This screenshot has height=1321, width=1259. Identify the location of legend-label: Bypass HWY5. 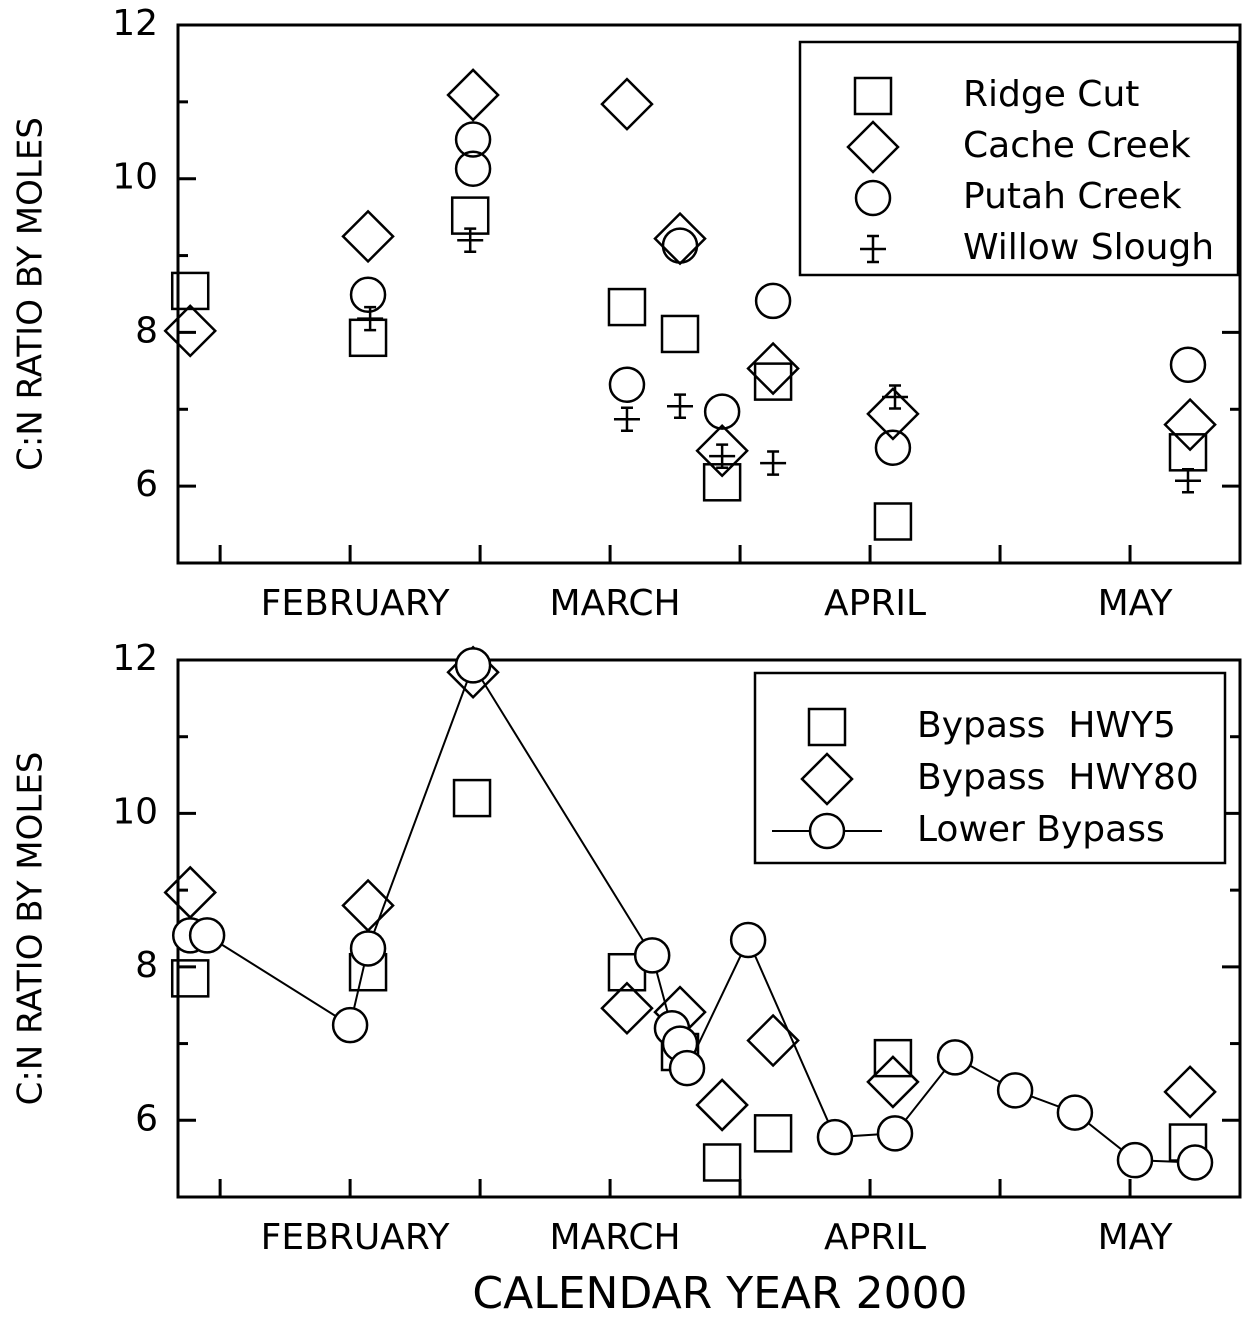
(1046, 725).